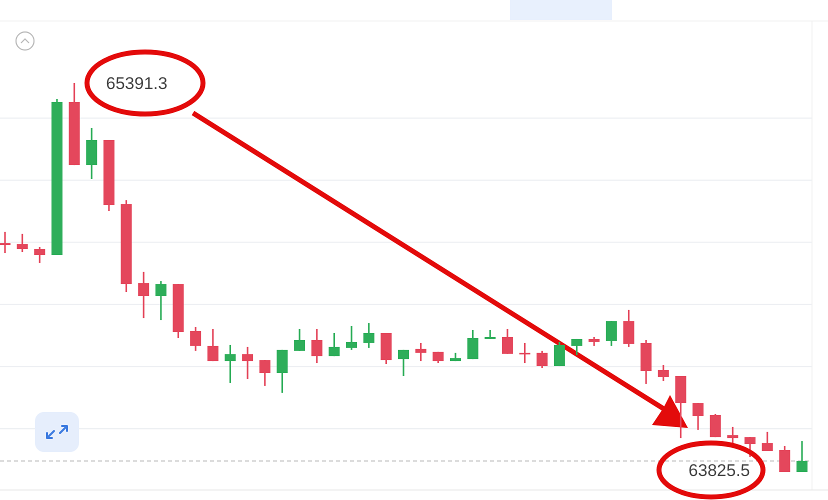  Describe the element at coordinates (719, 470) in the screenshot. I see `annotation: 63825.5` at that location.